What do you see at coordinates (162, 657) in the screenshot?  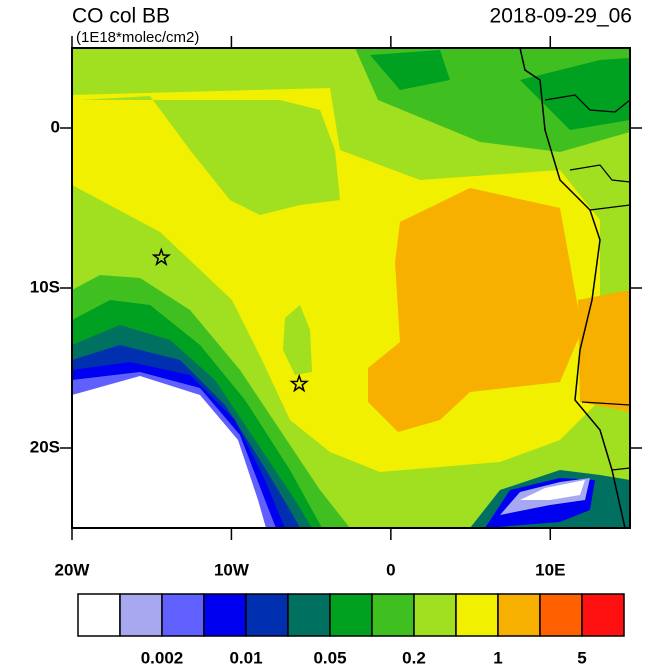 I see `colorbar-label: 0.002` at bounding box center [162, 657].